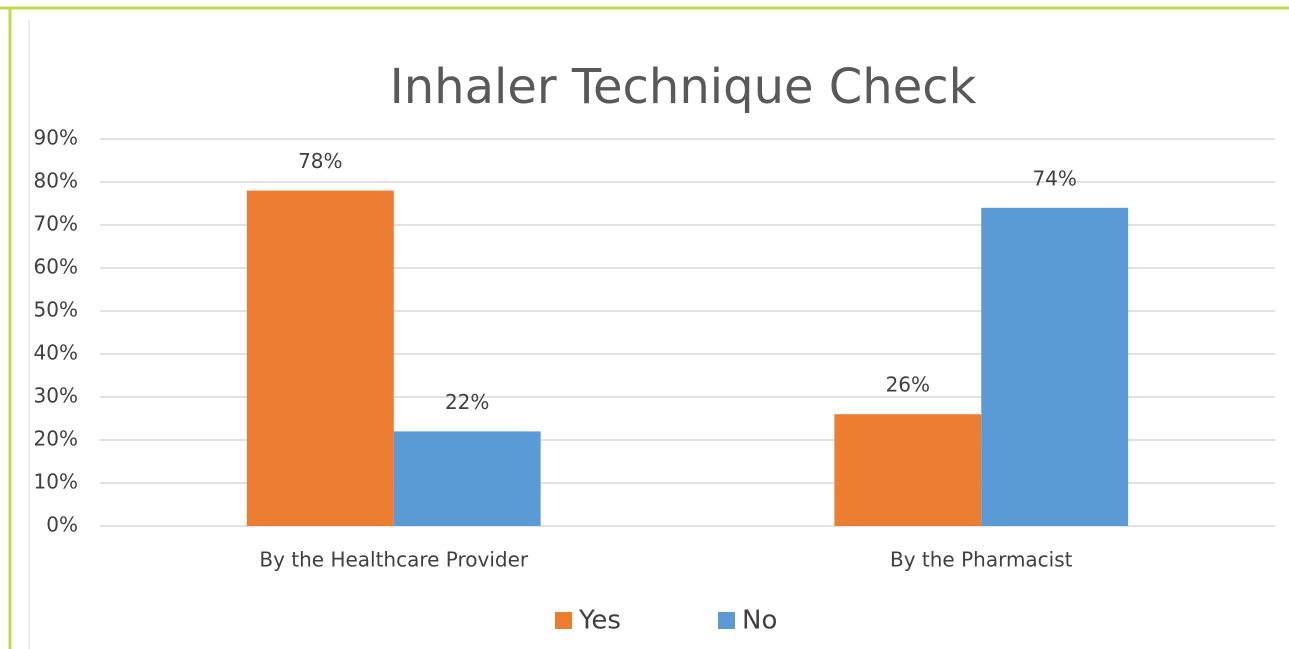 The image size is (1289, 649). I want to click on chart-title: Inhaler Technique Check, so click(683, 87).